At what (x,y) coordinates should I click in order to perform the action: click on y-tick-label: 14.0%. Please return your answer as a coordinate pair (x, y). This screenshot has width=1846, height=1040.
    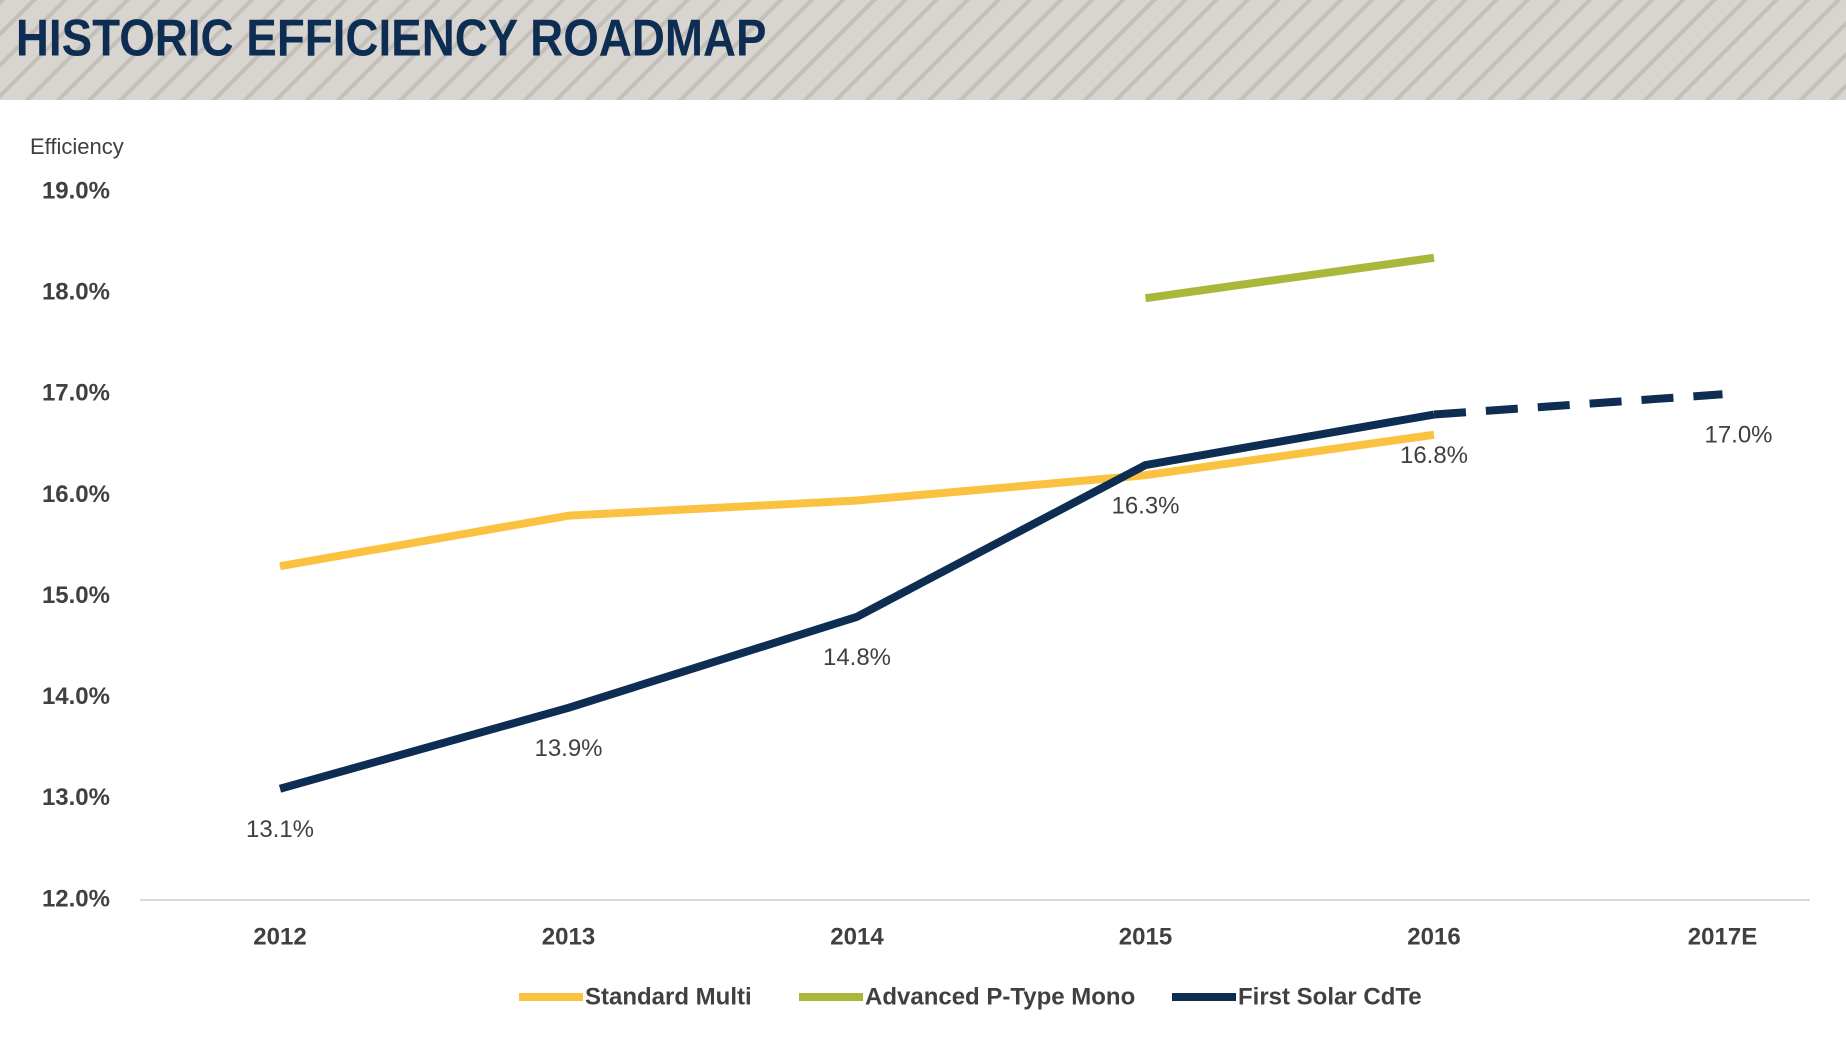
    Looking at the image, I should click on (76, 696).